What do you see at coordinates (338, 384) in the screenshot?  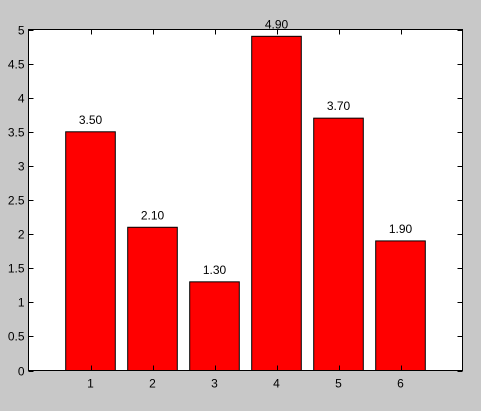 I see `x-tick-label: 5` at bounding box center [338, 384].